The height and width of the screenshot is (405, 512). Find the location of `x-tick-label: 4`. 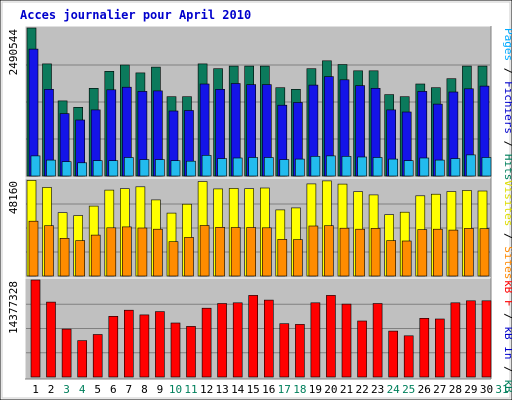

x-tick-label: 4 is located at coordinates (82, 389).